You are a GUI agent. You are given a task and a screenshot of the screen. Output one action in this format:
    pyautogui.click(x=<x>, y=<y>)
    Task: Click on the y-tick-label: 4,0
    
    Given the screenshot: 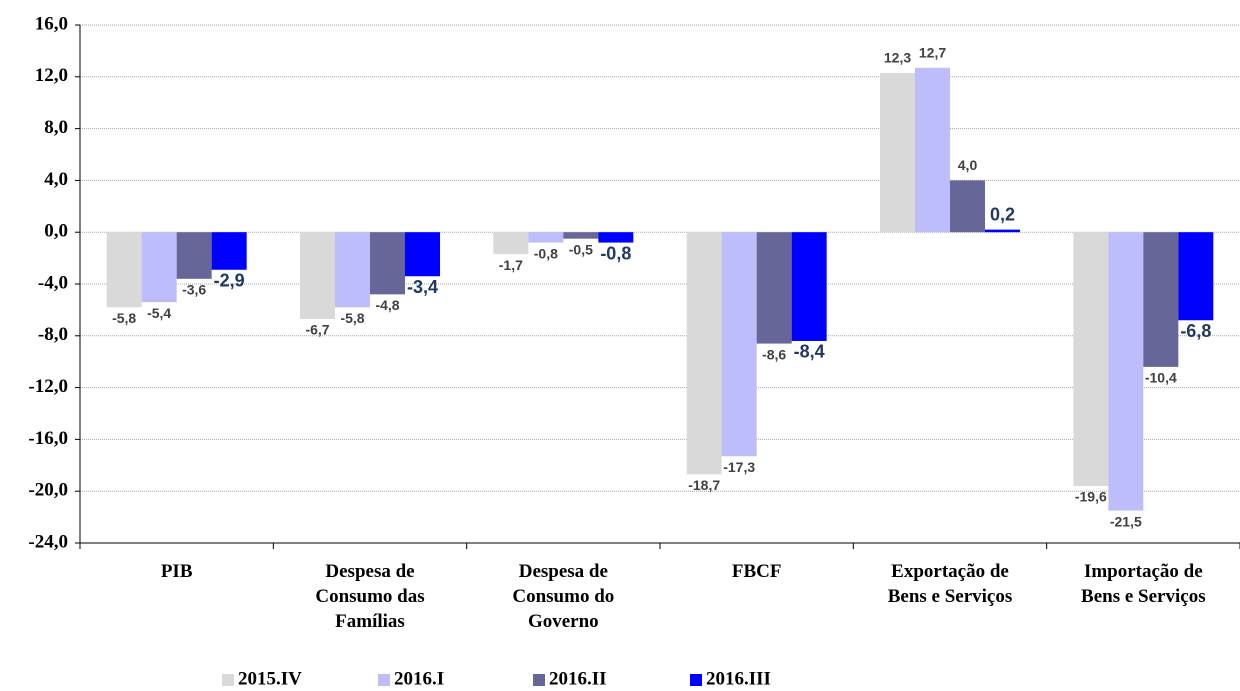 What is the action you would take?
    pyautogui.click(x=56, y=179)
    